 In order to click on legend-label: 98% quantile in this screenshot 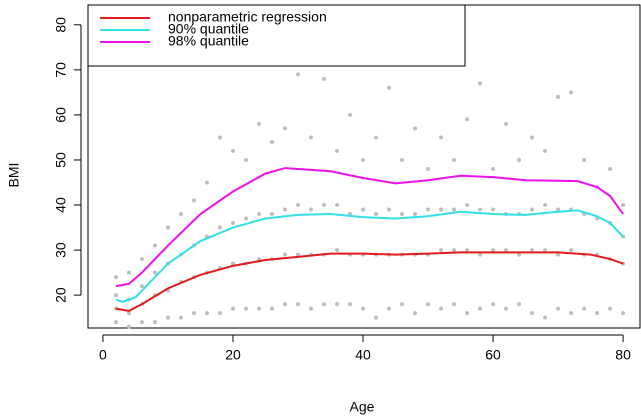, I will do `click(208, 41)`.